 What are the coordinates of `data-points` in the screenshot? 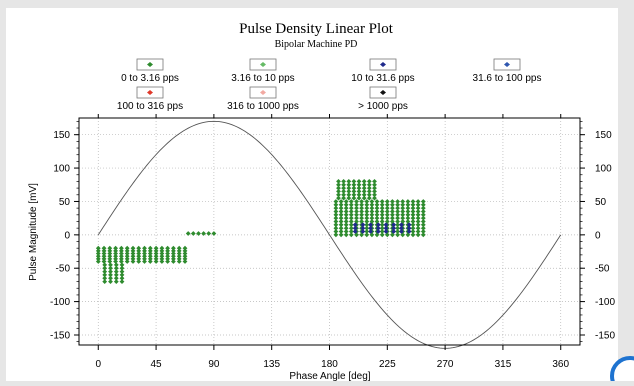 It's located at (260, 231).